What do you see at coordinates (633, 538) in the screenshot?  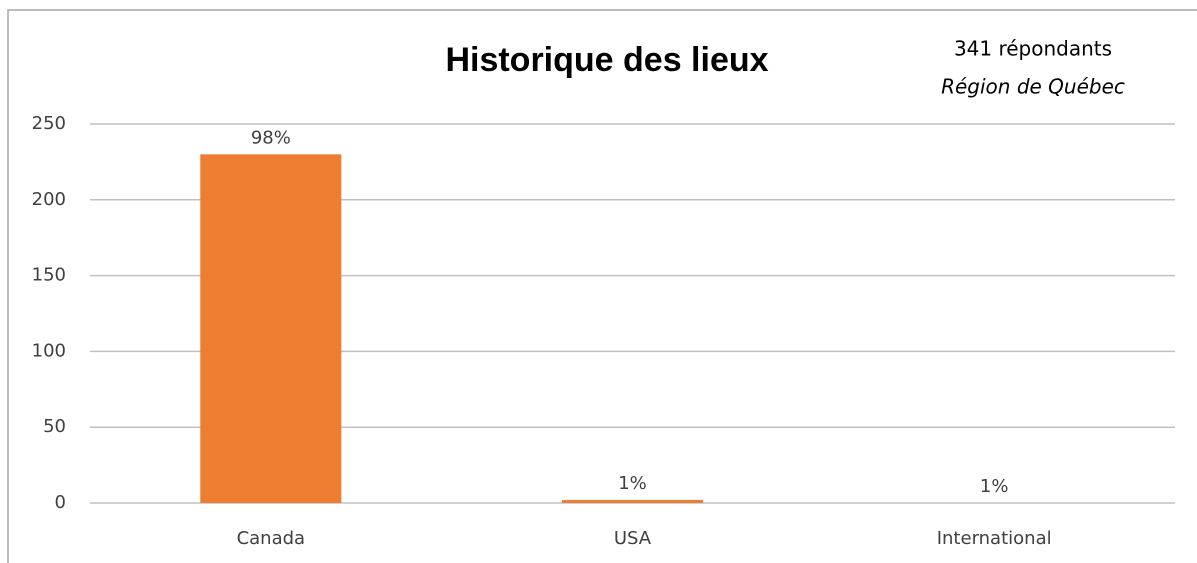 I see `x-tick-label: USA` at bounding box center [633, 538].